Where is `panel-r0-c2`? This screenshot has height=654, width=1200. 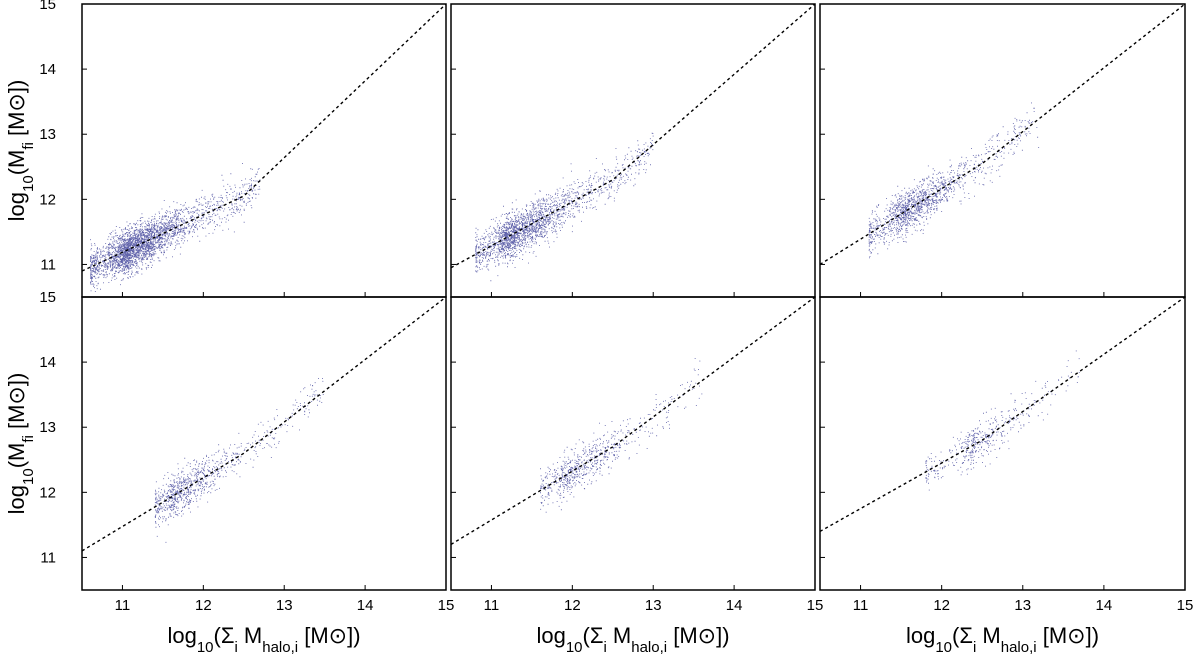 panel-r0-c2 is located at coordinates (1002, 150).